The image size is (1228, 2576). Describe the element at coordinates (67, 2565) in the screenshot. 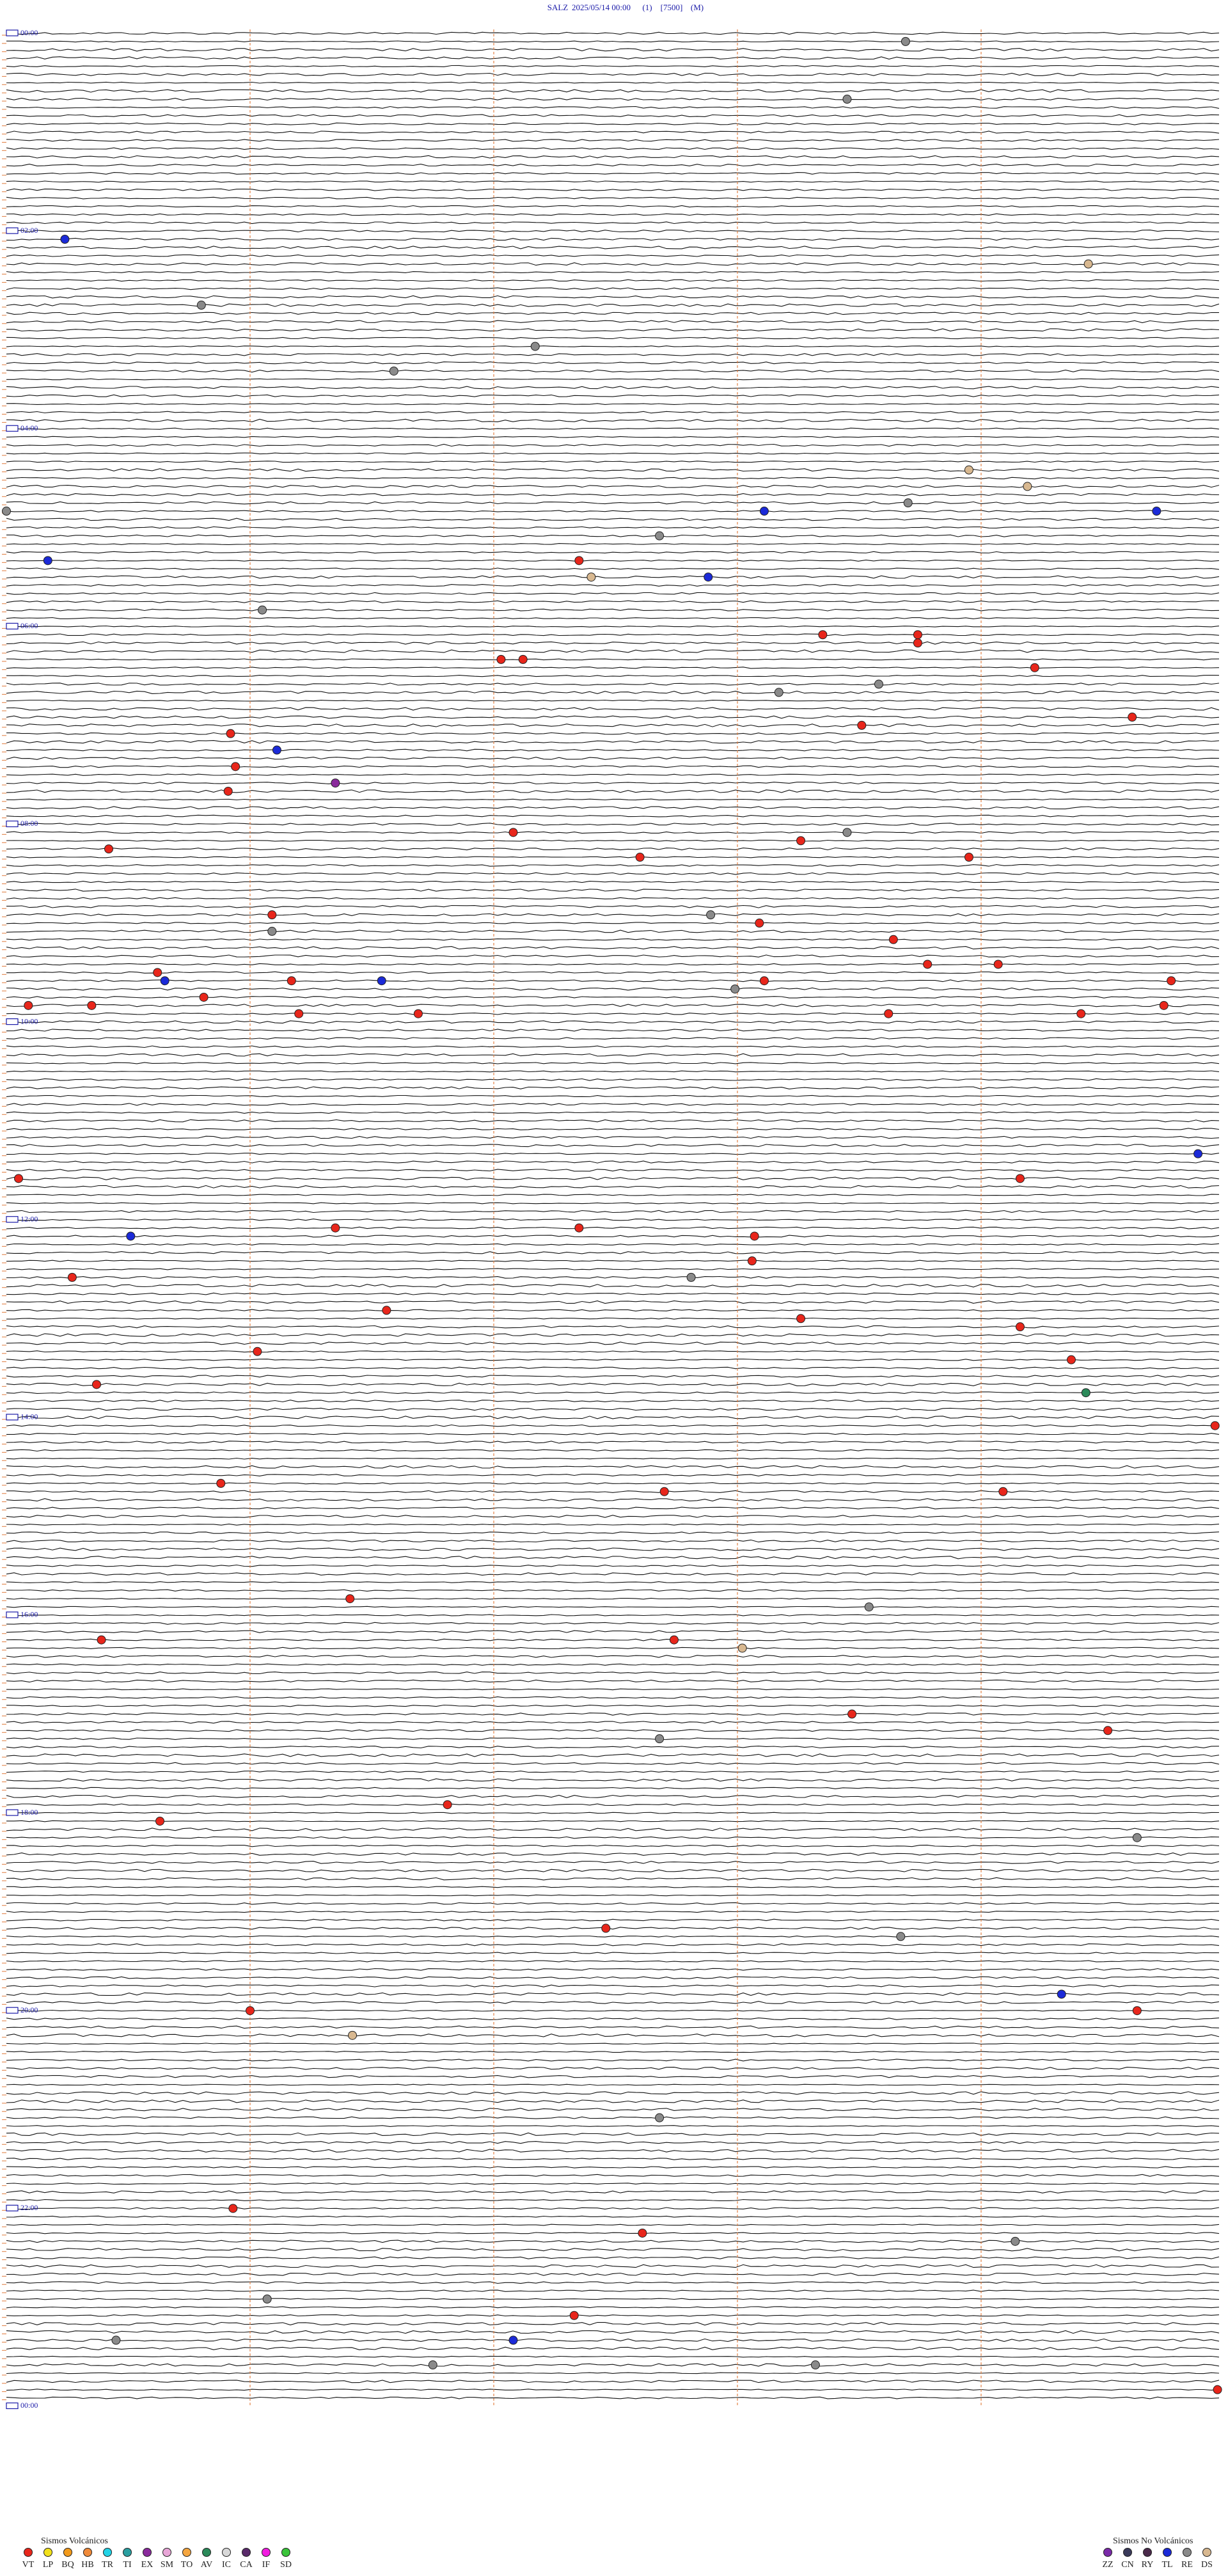

I see `legend-label: BQ` at that location.